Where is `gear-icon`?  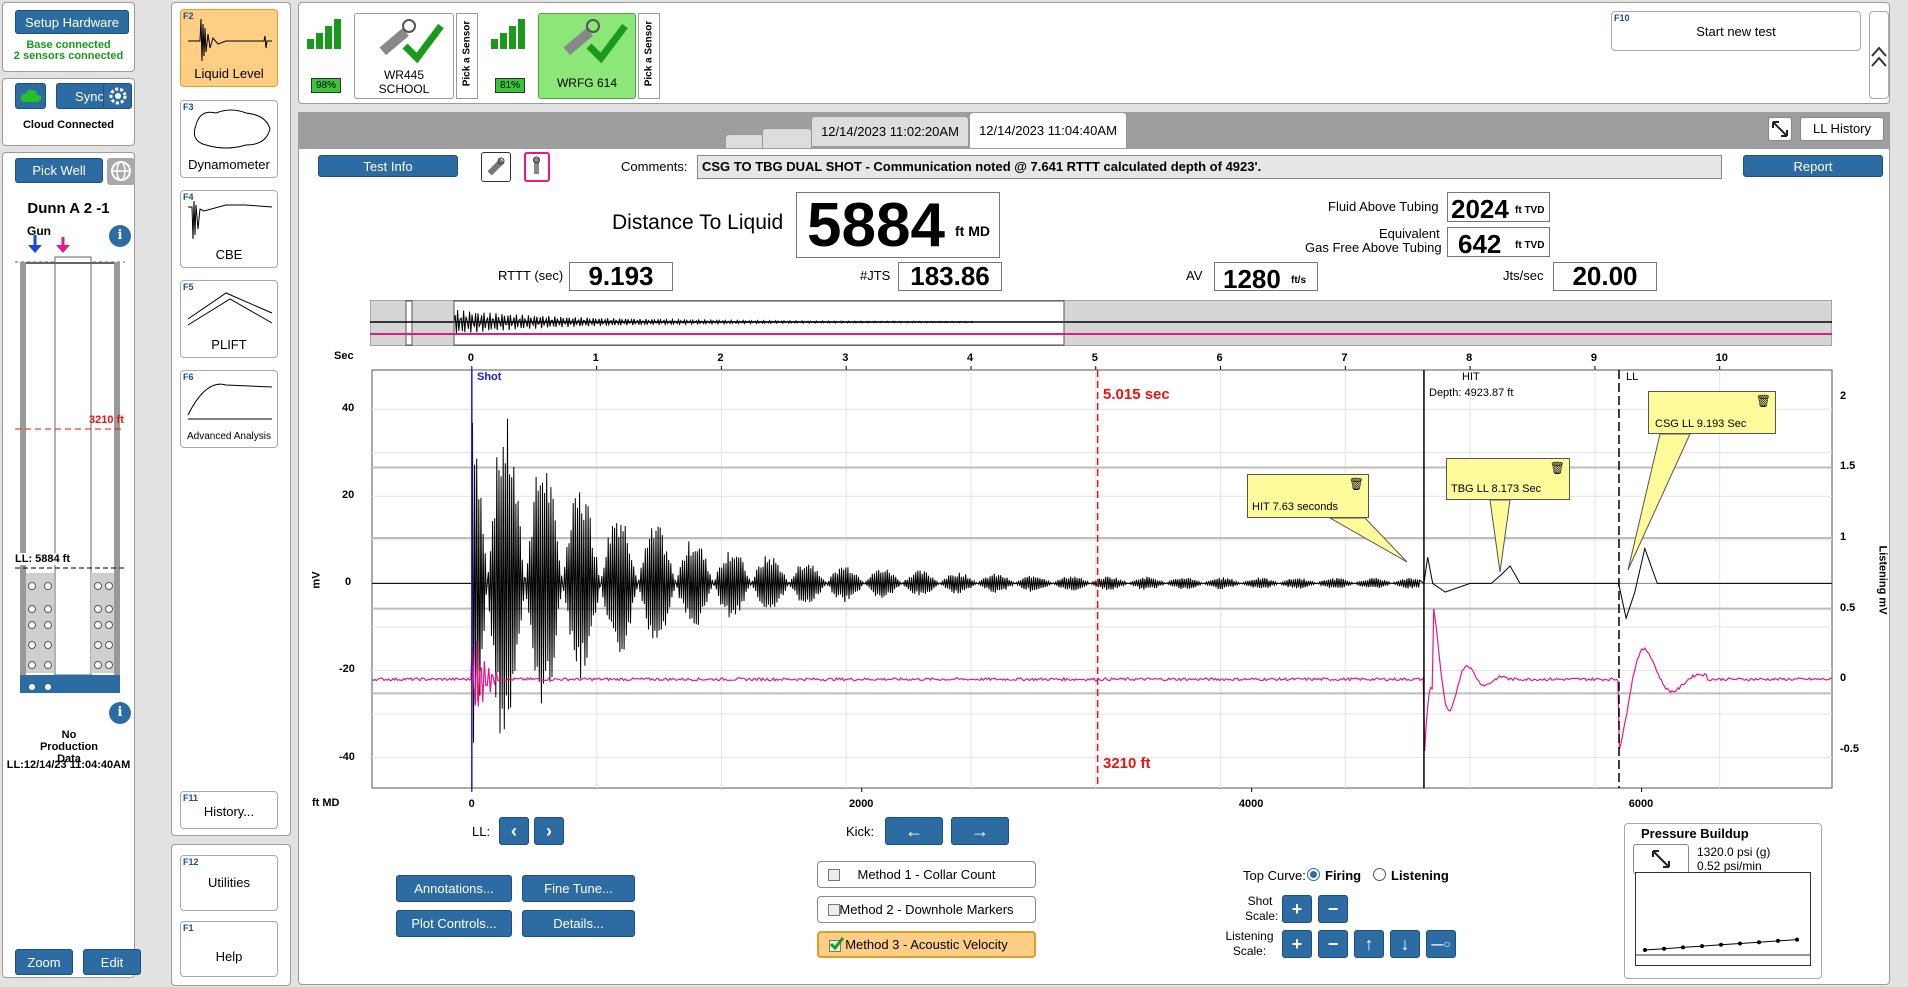 gear-icon is located at coordinates (117, 96).